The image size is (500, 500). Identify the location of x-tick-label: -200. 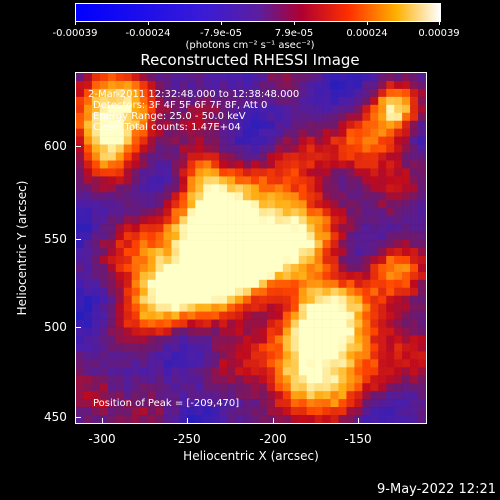
(273, 439).